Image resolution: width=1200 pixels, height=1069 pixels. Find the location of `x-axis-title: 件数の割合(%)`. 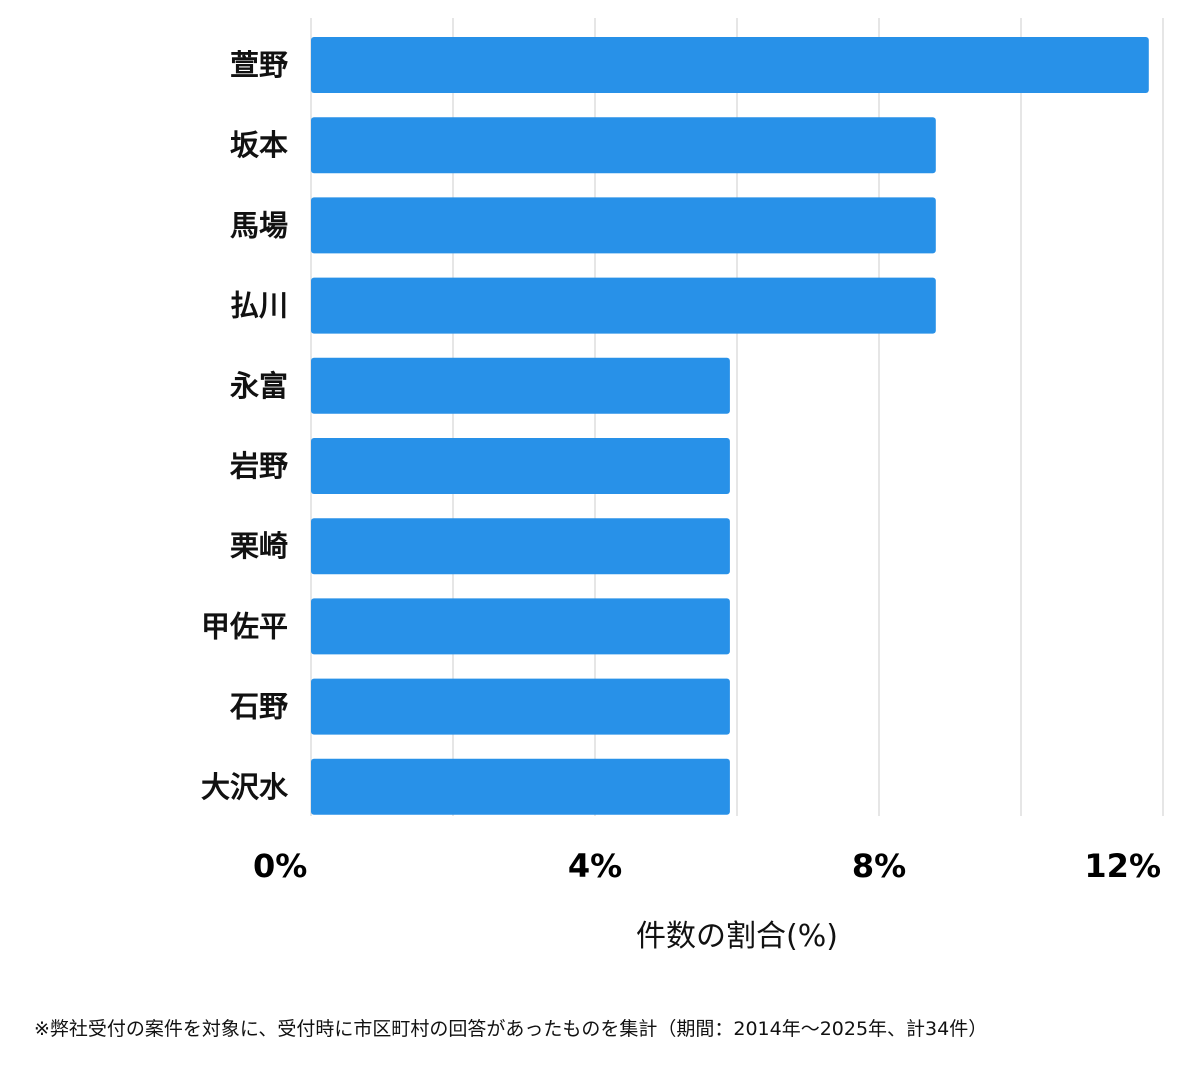

x-axis-title: 件数の割合(%) is located at coordinates (737, 936).